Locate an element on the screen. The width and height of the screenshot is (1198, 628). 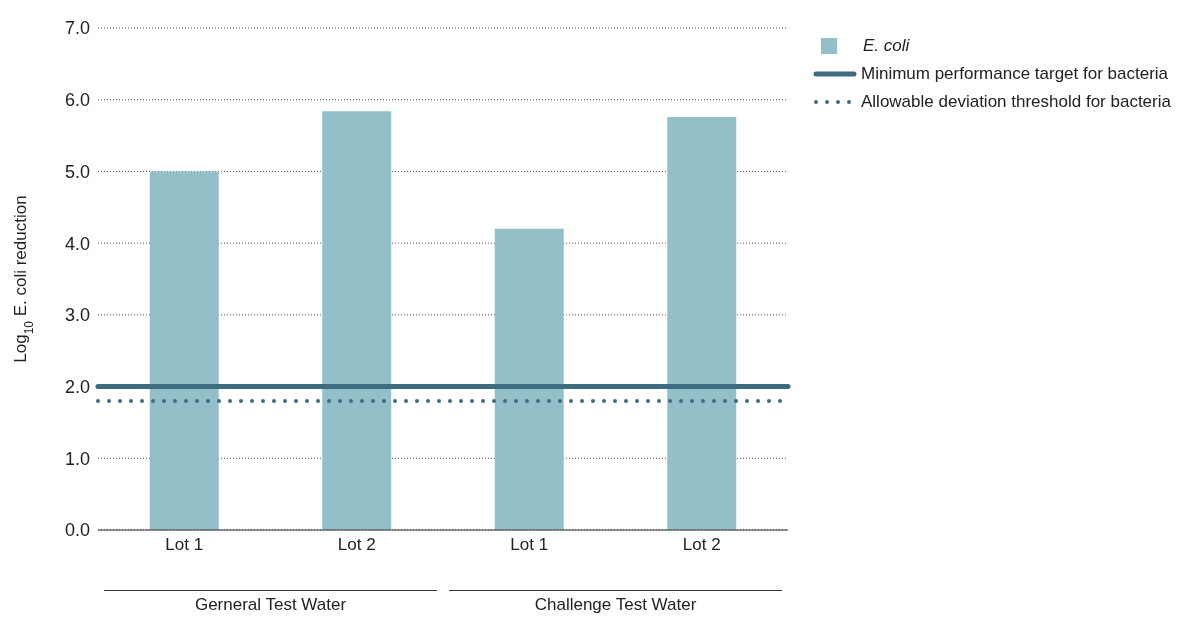
legend-label: Minimum performance target for bacteria is located at coordinates (1015, 74).